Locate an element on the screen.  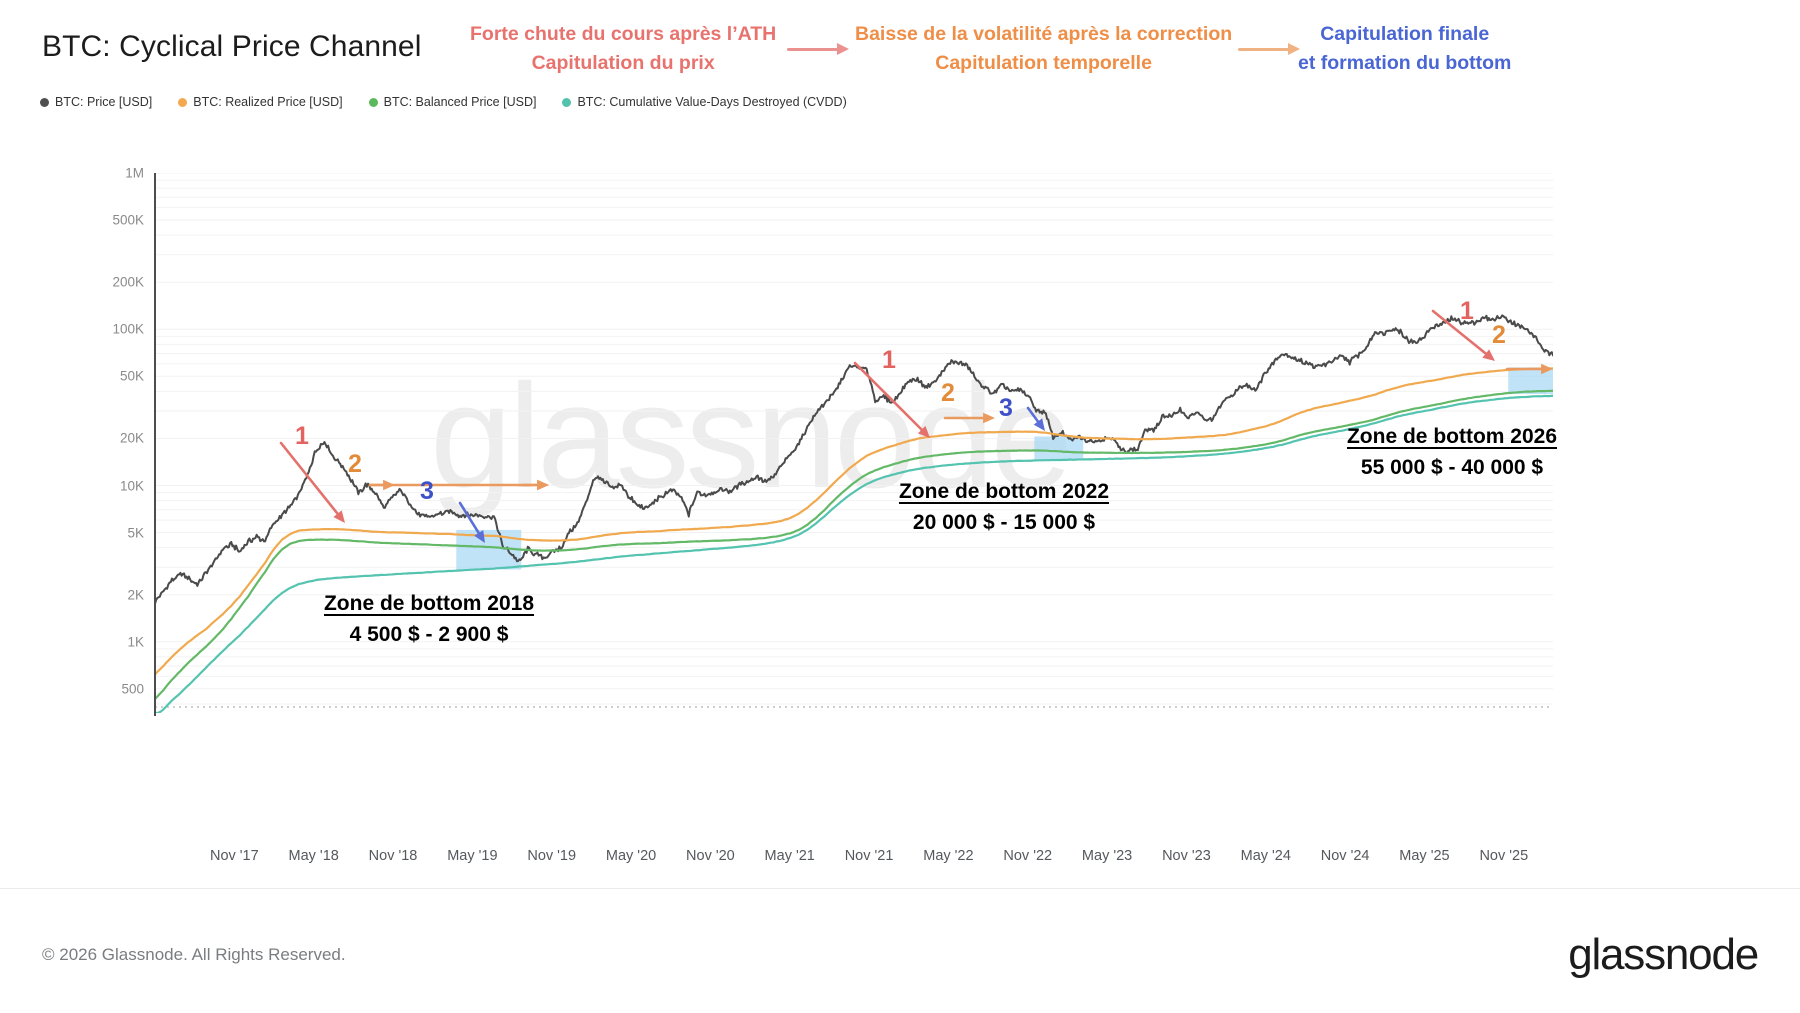
phase-note-2-line2: Capitulation temporelle is located at coordinates (1043, 63).